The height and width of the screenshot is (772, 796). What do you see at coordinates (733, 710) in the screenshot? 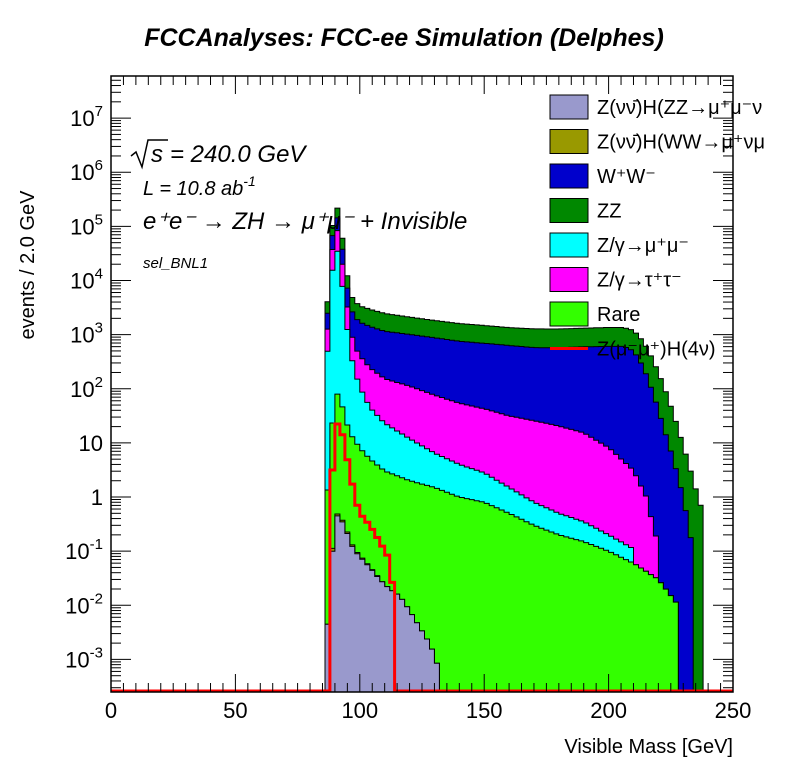
I see `x-tick-label: 250` at bounding box center [733, 710].